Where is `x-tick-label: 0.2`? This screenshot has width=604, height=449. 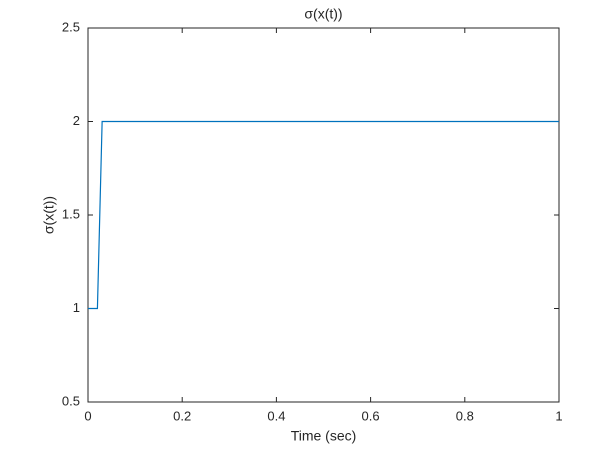
x-tick-label: 0.2 is located at coordinates (182, 415).